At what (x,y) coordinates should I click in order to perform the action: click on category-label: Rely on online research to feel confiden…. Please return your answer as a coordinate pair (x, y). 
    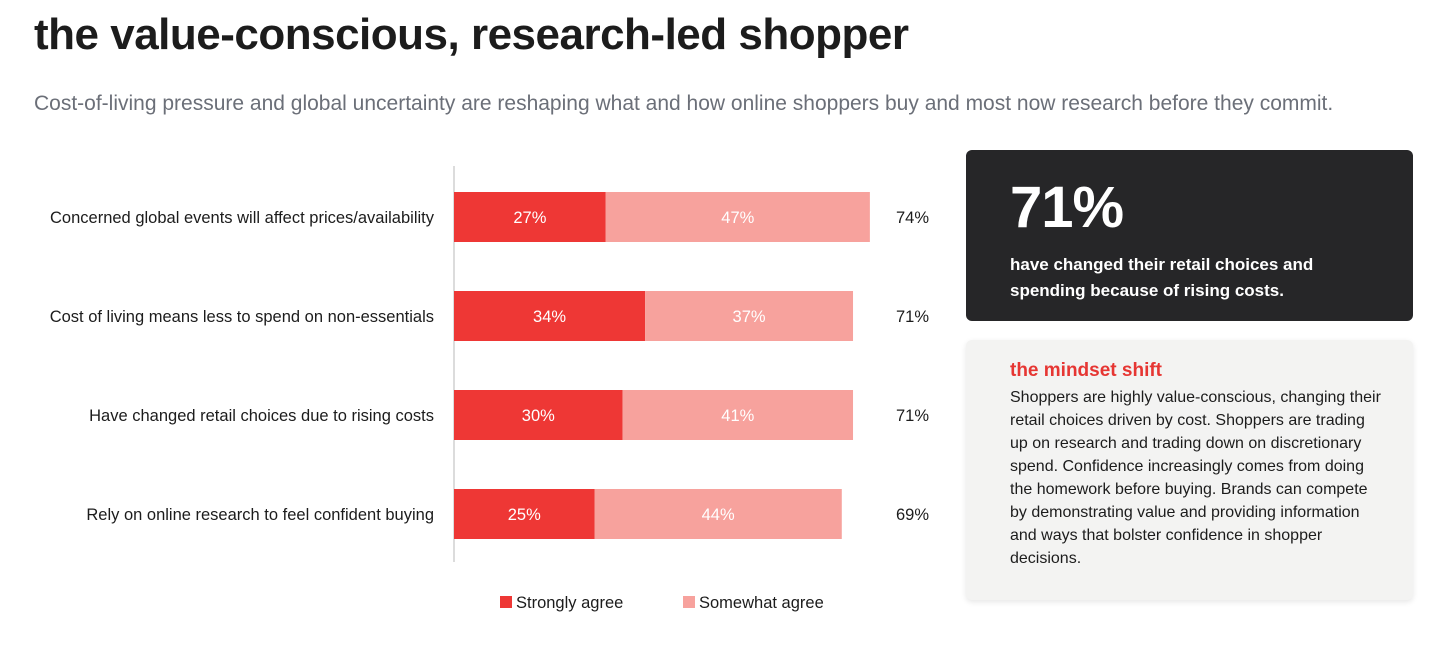
    Looking at the image, I should click on (260, 515).